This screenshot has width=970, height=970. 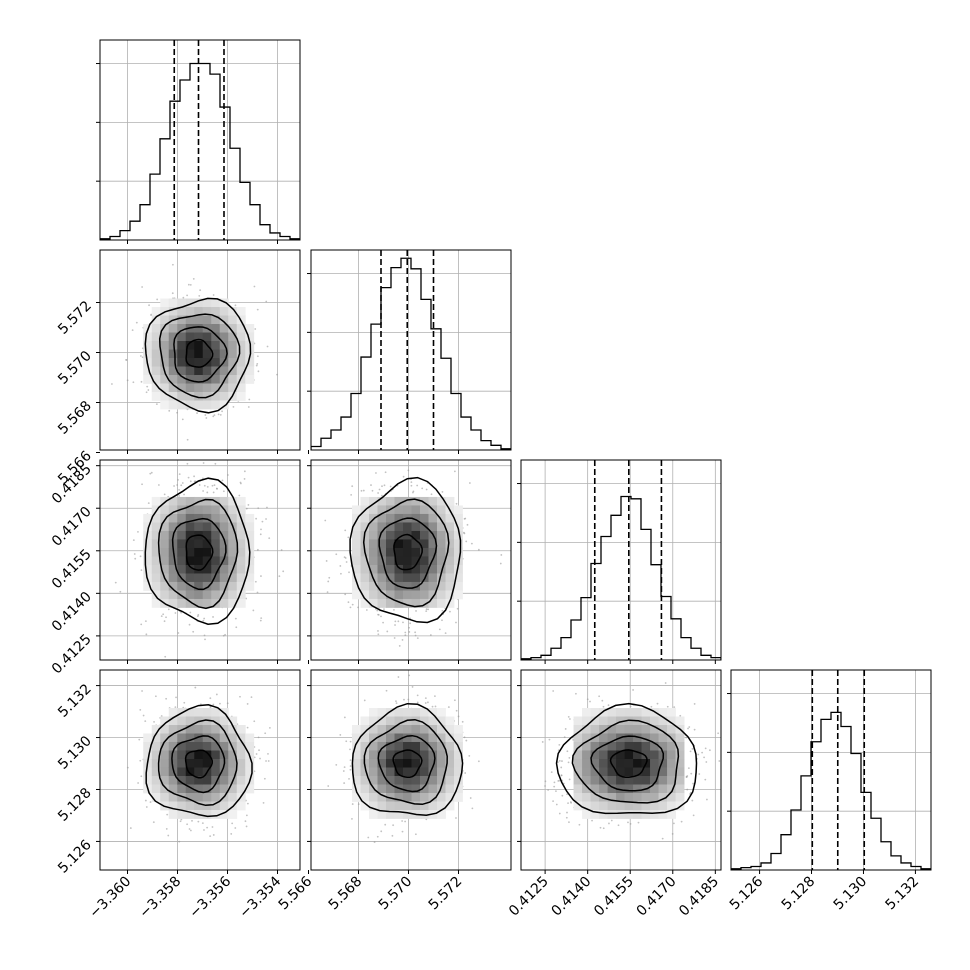 I want to click on y-tick-label: 0.4170, so click(x=72, y=527).